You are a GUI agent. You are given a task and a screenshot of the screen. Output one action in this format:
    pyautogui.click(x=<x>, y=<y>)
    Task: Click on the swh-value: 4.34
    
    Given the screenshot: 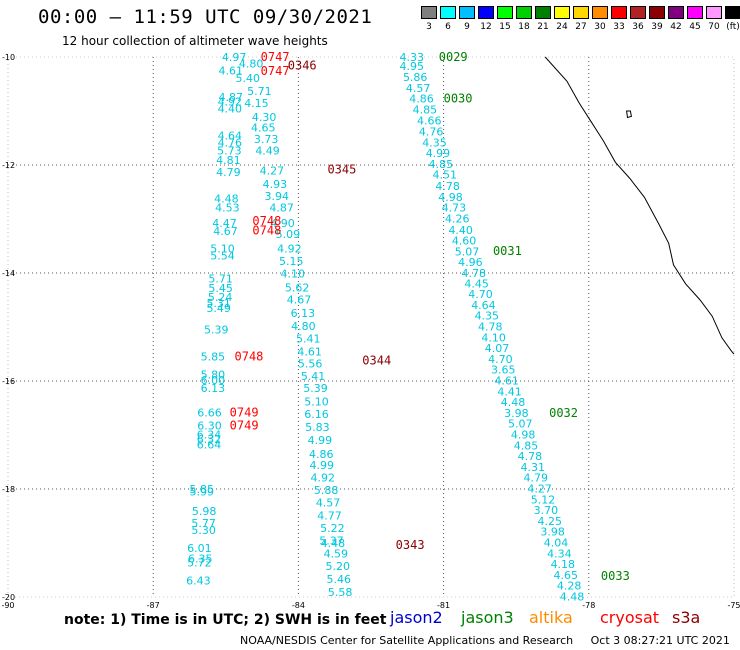 What is the action you would take?
    pyautogui.click(x=559, y=553)
    